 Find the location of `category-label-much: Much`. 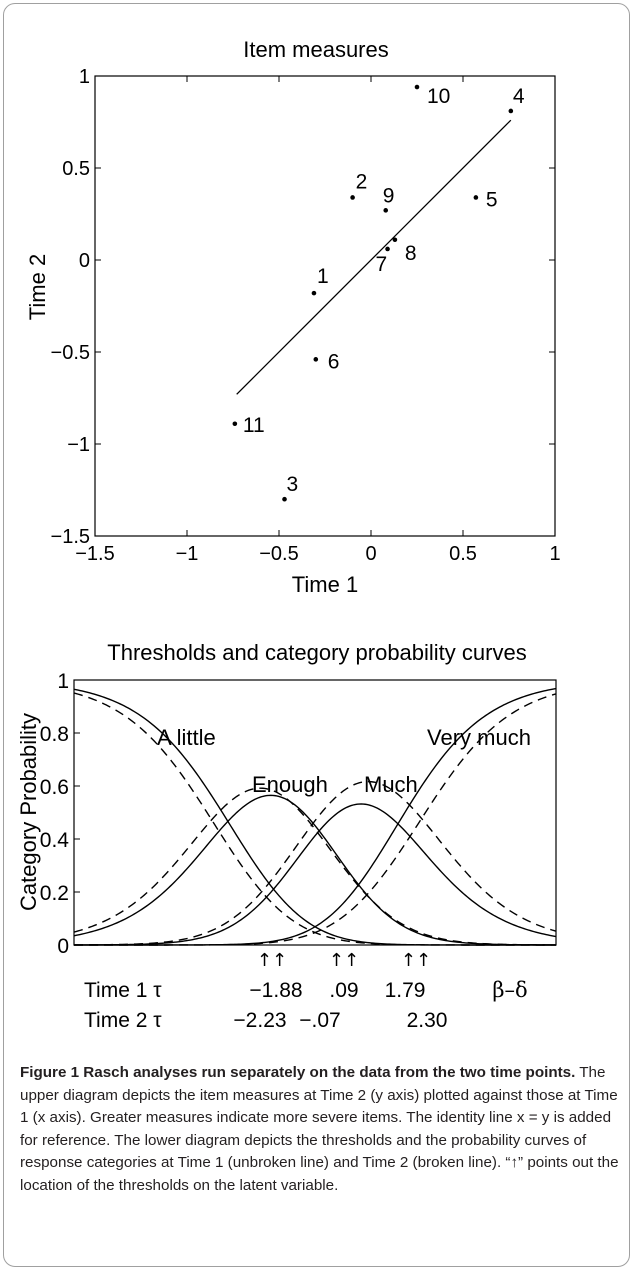

category-label-much: Much is located at coordinates (391, 784).